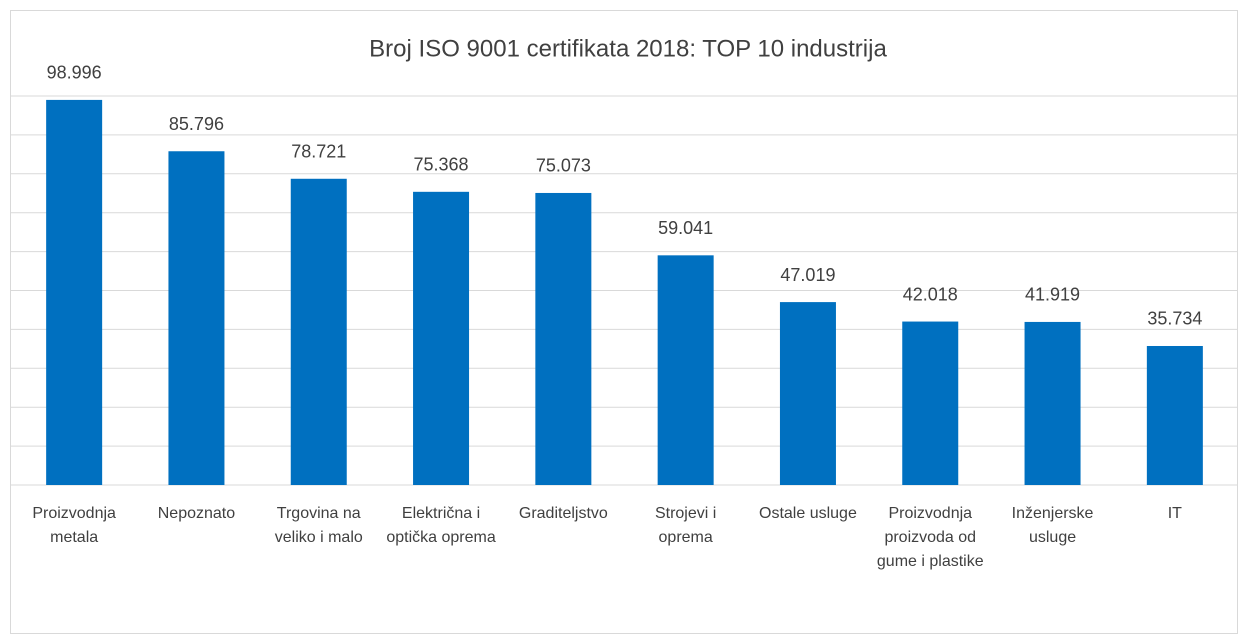 The width and height of the screenshot is (1248, 644). I want to click on data-label: 42.018, so click(930, 294).